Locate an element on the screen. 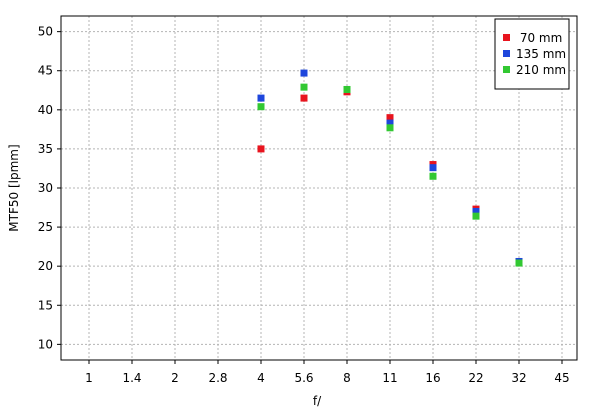 This screenshot has height=415, width=600. x-axis-label: f/ is located at coordinates (317, 401).